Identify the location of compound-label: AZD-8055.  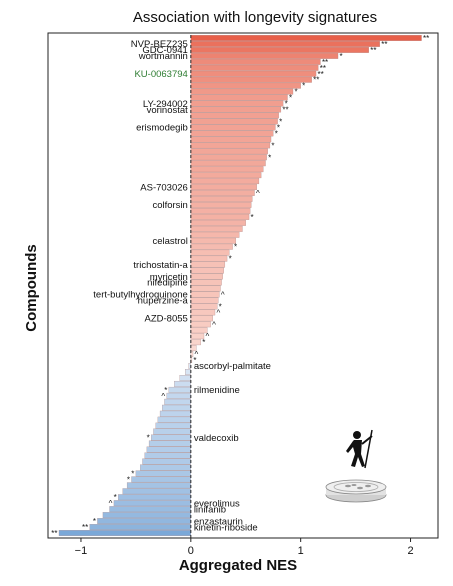
(166, 319).